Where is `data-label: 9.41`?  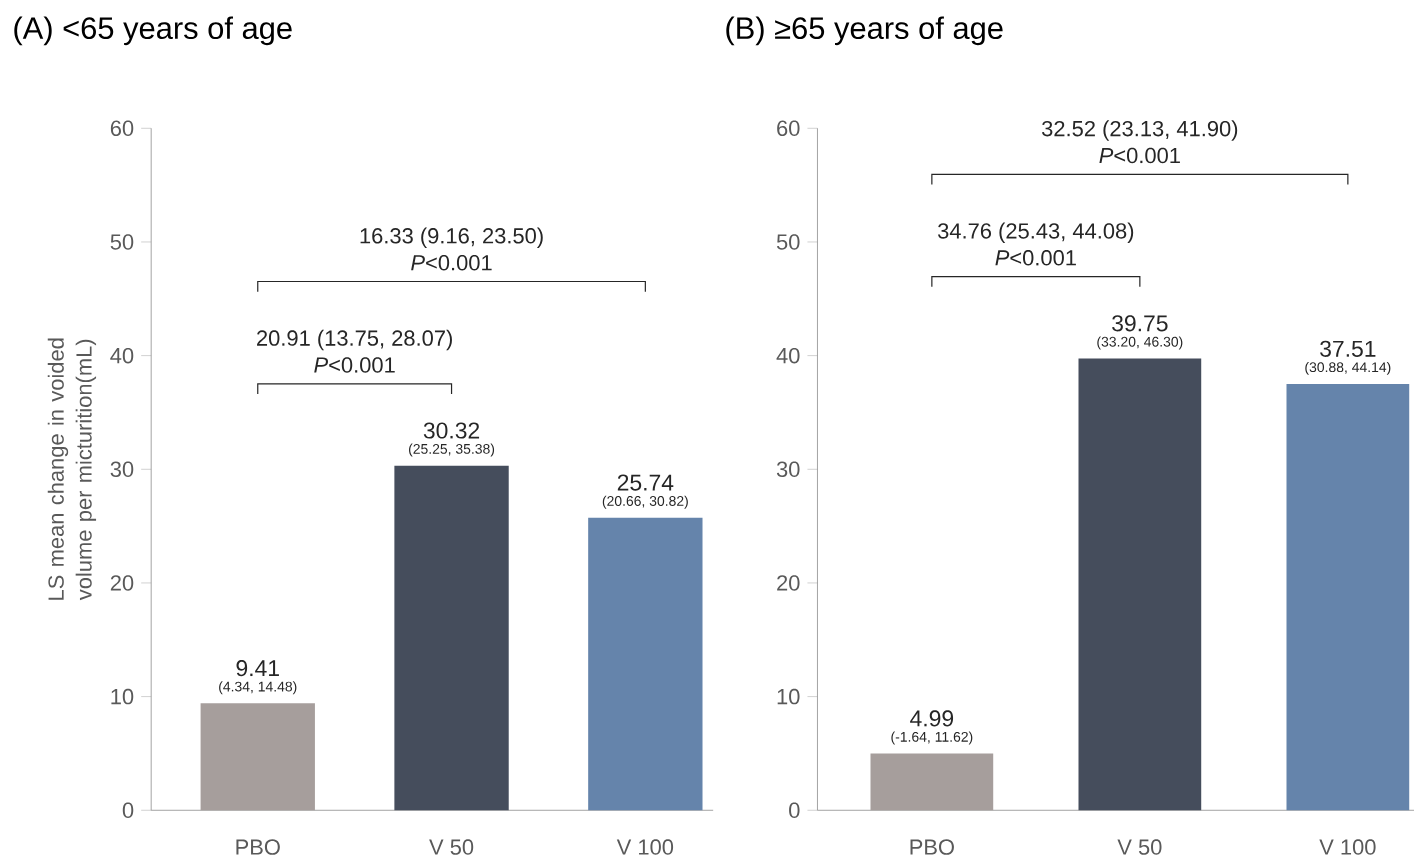 data-label: 9.41 is located at coordinates (257, 668).